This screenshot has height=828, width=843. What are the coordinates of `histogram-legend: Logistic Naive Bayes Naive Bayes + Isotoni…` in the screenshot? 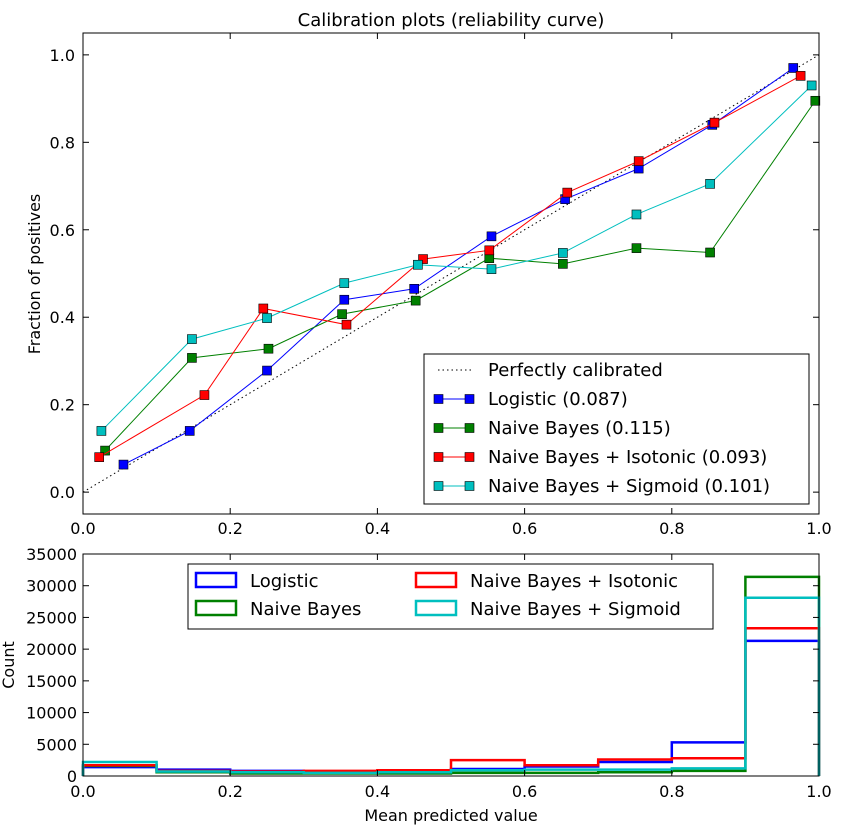 It's located at (450, 596).